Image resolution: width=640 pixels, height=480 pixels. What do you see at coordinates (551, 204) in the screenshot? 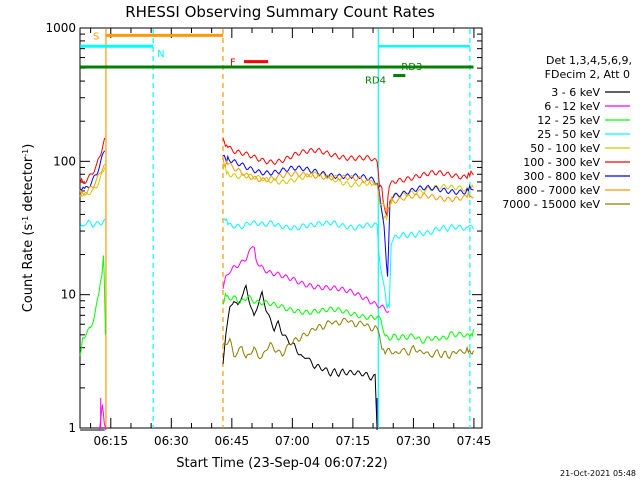
I see `legend-label: 7000 - 15000 keV` at bounding box center [551, 204].